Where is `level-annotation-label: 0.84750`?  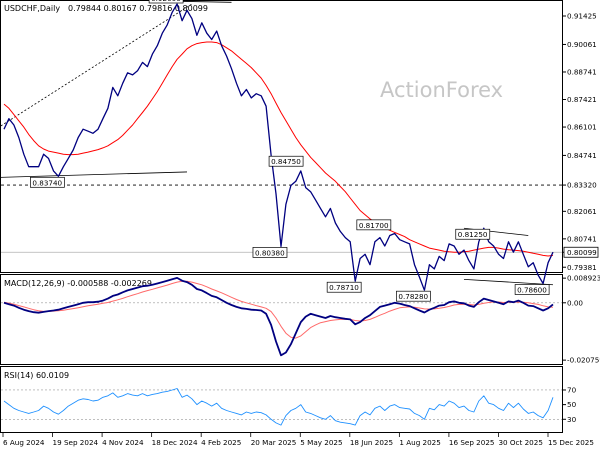
level-annotation-label: 0.84750 is located at coordinates (286, 161).